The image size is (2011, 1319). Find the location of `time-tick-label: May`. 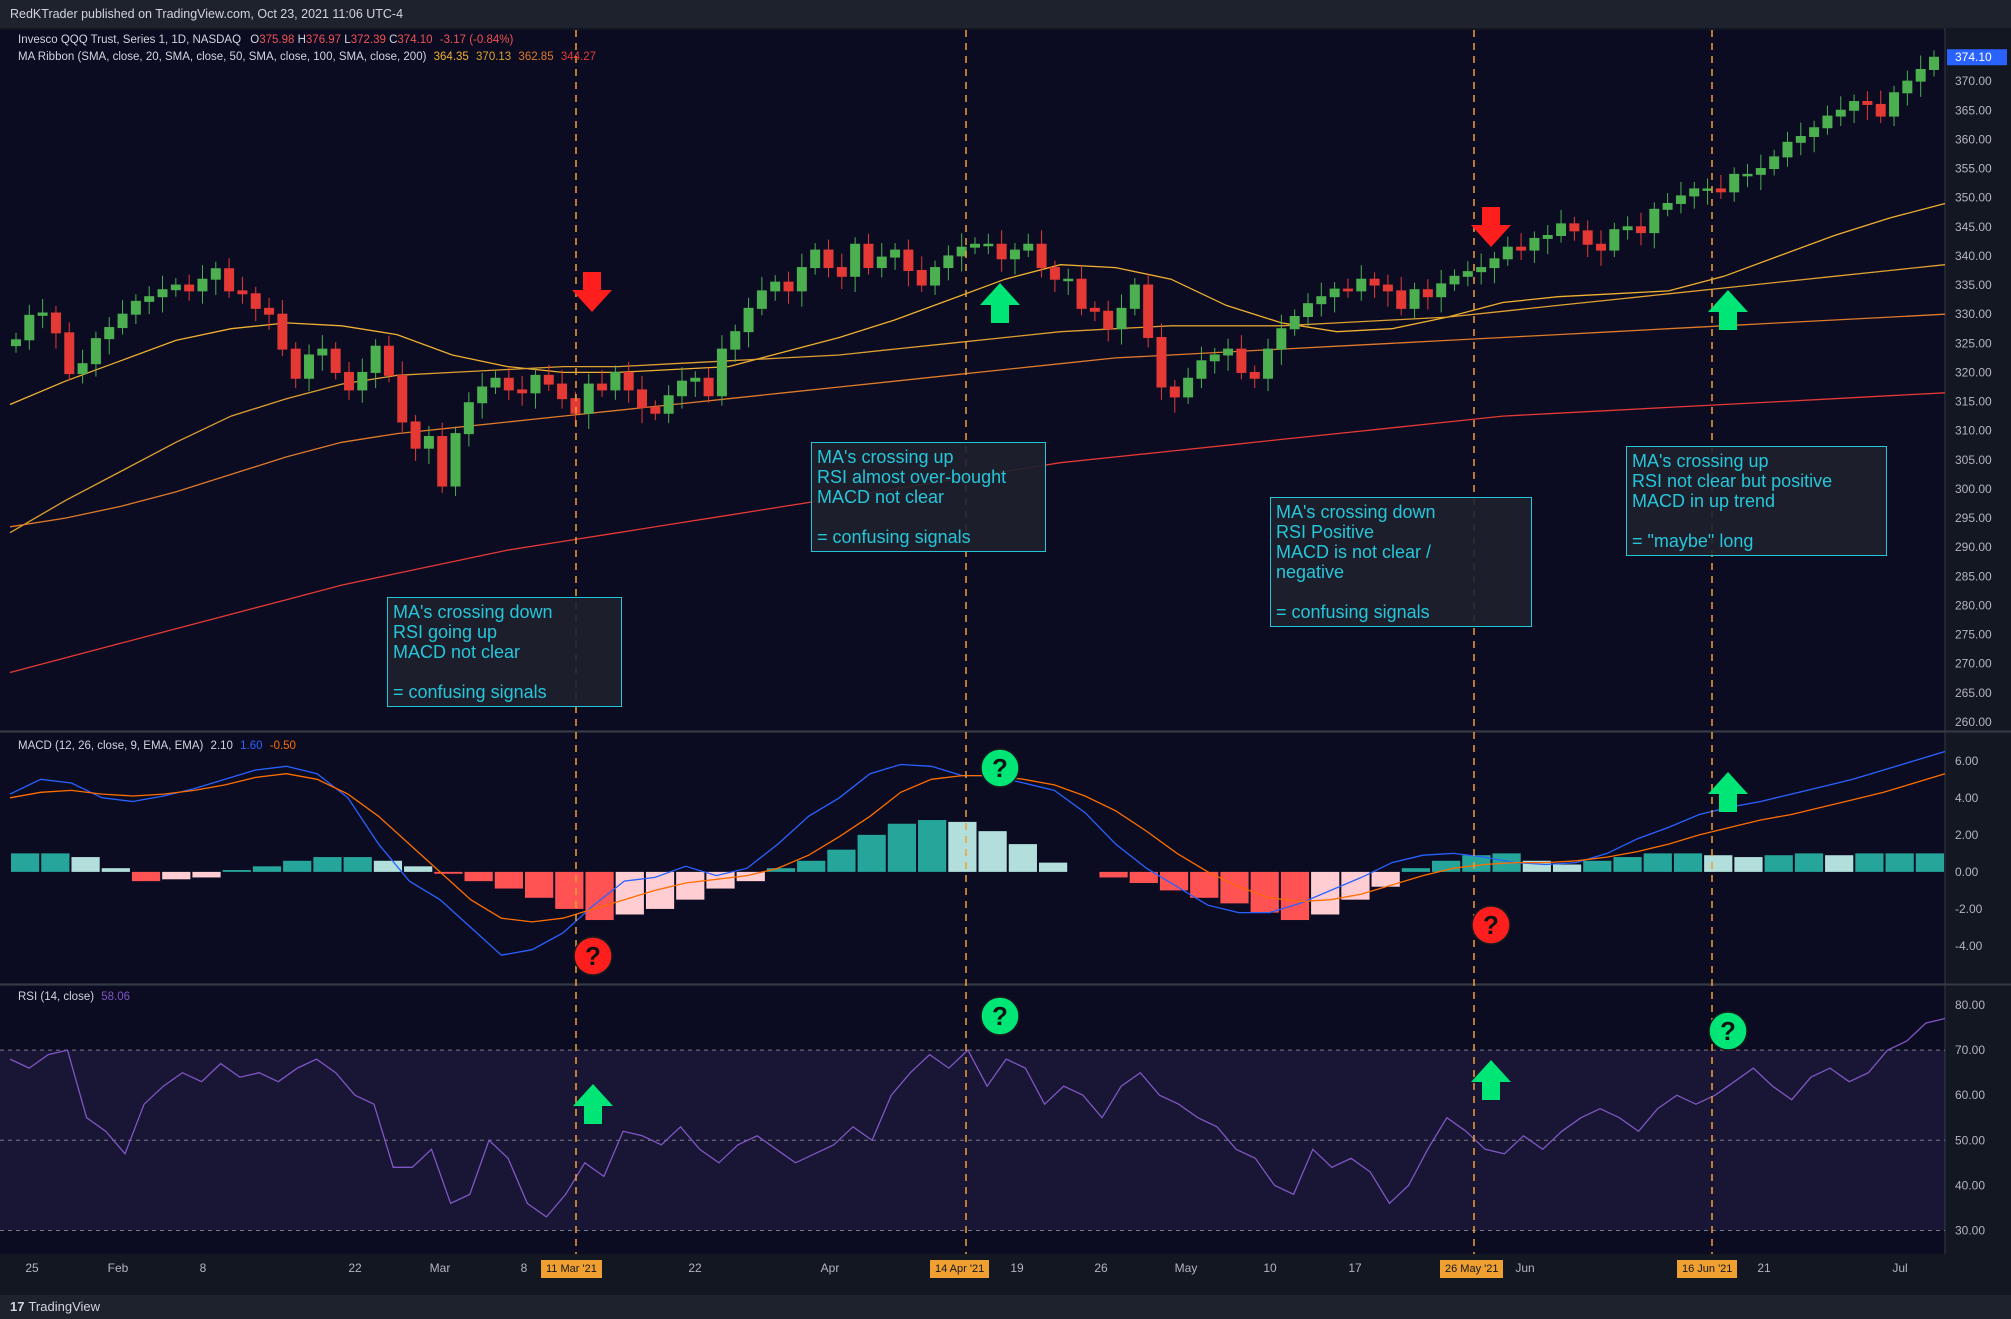

time-tick-label: May is located at coordinates (1186, 1268).